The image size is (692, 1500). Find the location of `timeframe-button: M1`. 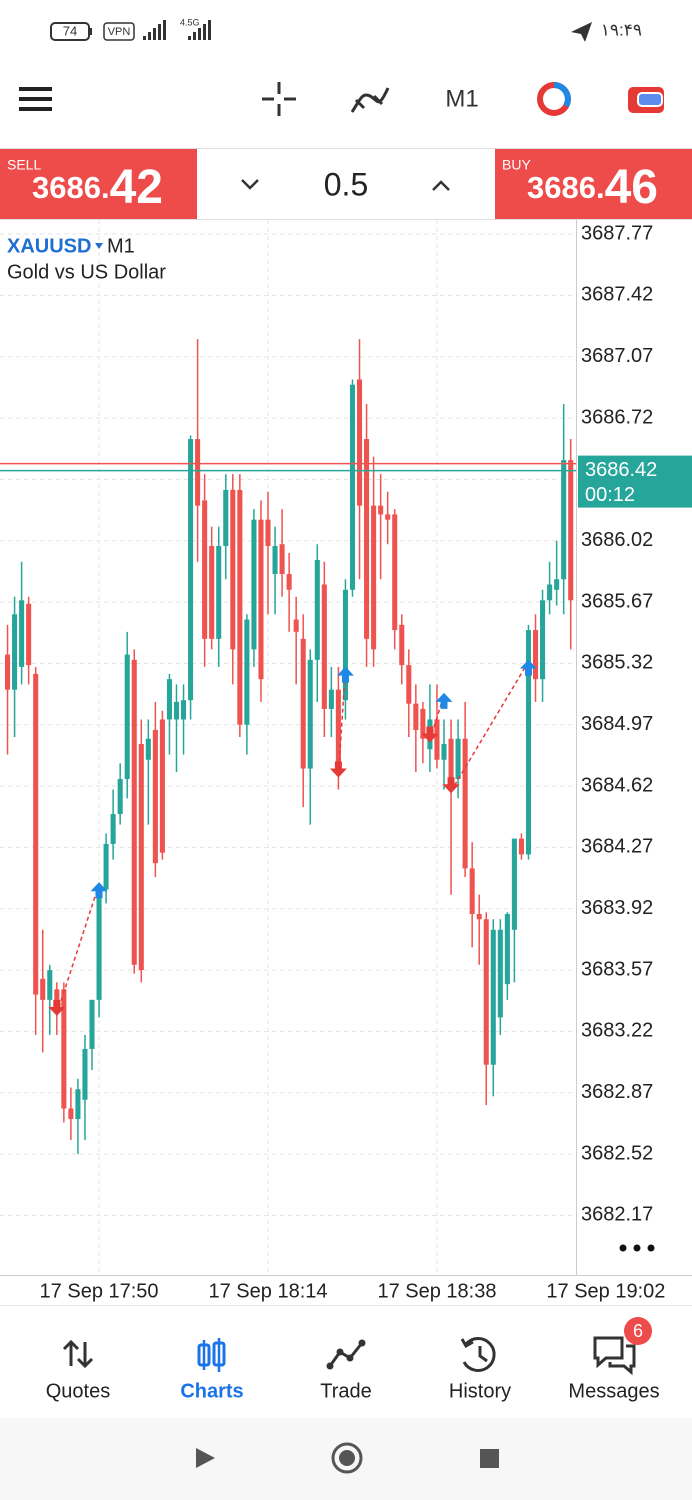

timeframe-button: M1 is located at coordinates (461, 98).